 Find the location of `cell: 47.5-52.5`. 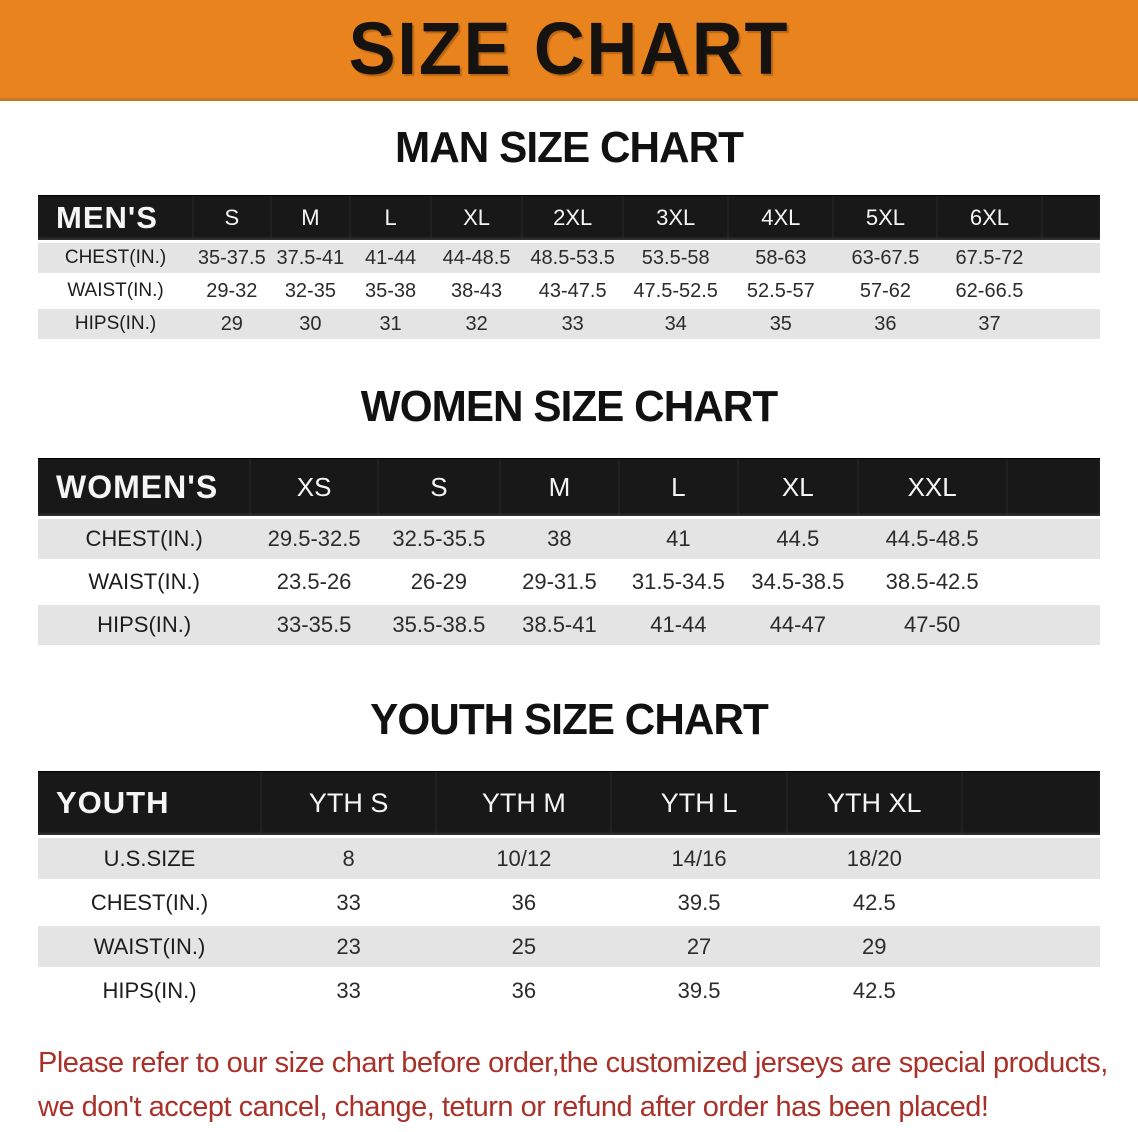

cell: 47.5-52.5 is located at coordinates (676, 291).